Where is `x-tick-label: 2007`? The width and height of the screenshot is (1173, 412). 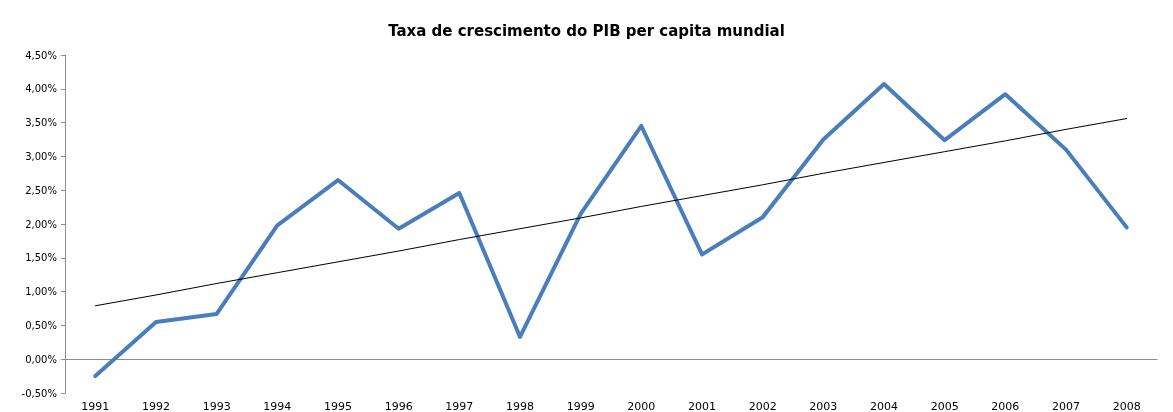 x-tick-label: 2007 is located at coordinates (1066, 406).